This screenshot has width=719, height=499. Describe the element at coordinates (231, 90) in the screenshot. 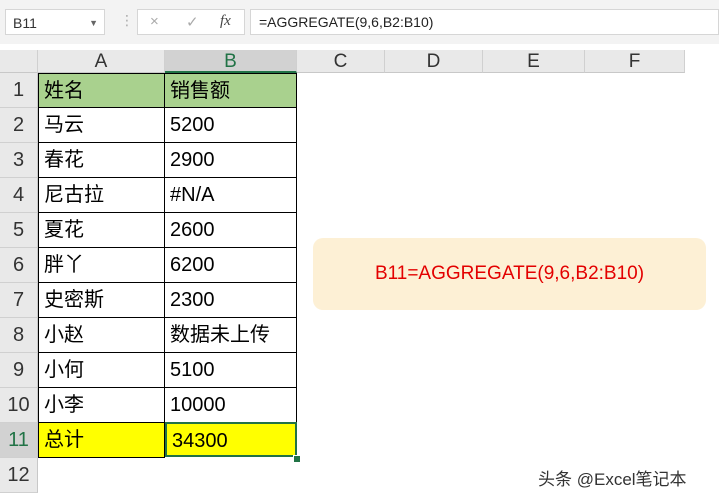

I see `cell-B1: 销售额` at that location.